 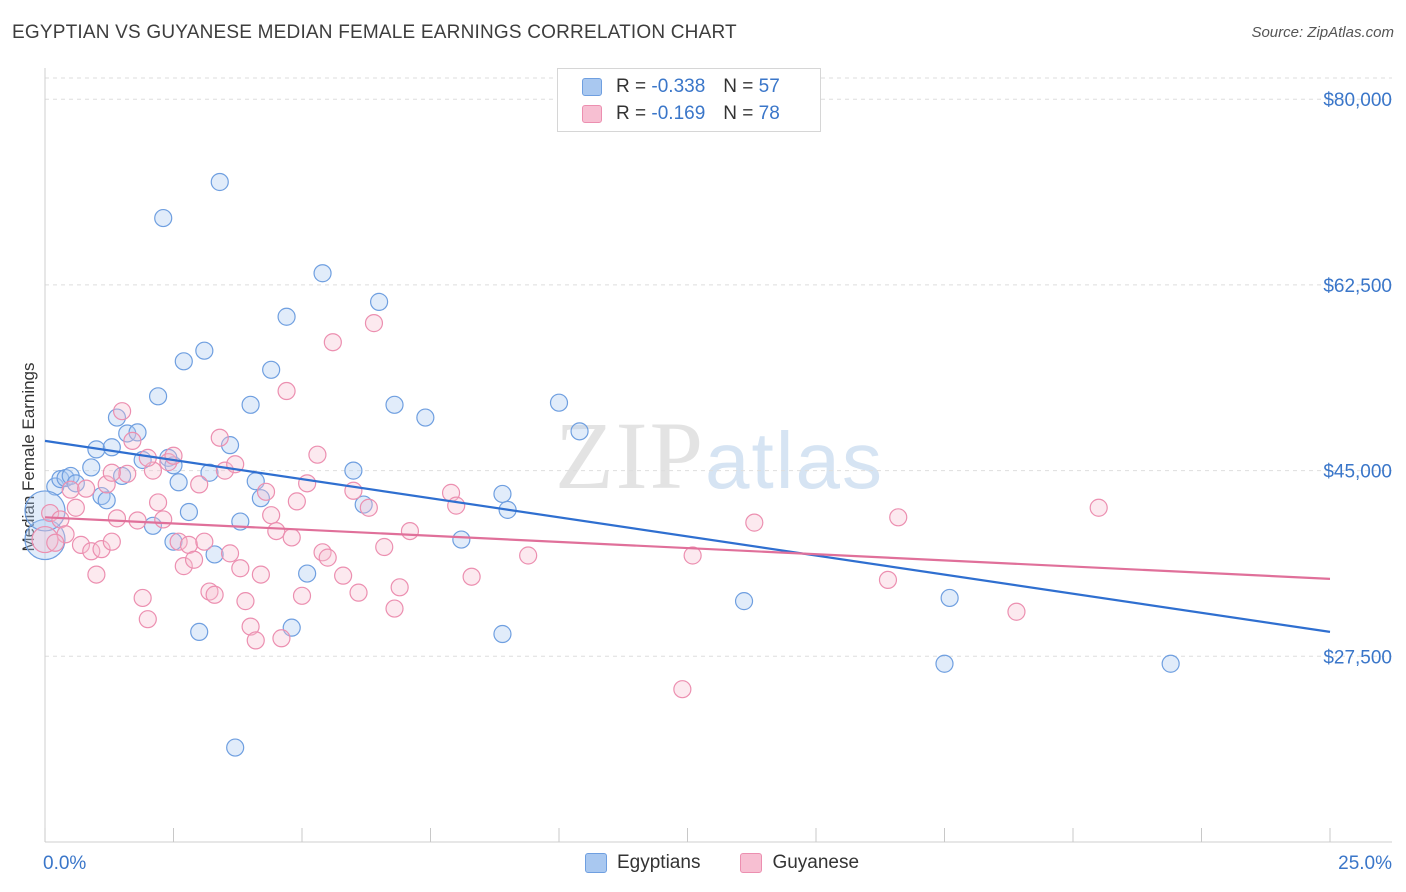 I want to click on legend-row-egyptians: R = -0.338 N = 57, so click(x=681, y=87).